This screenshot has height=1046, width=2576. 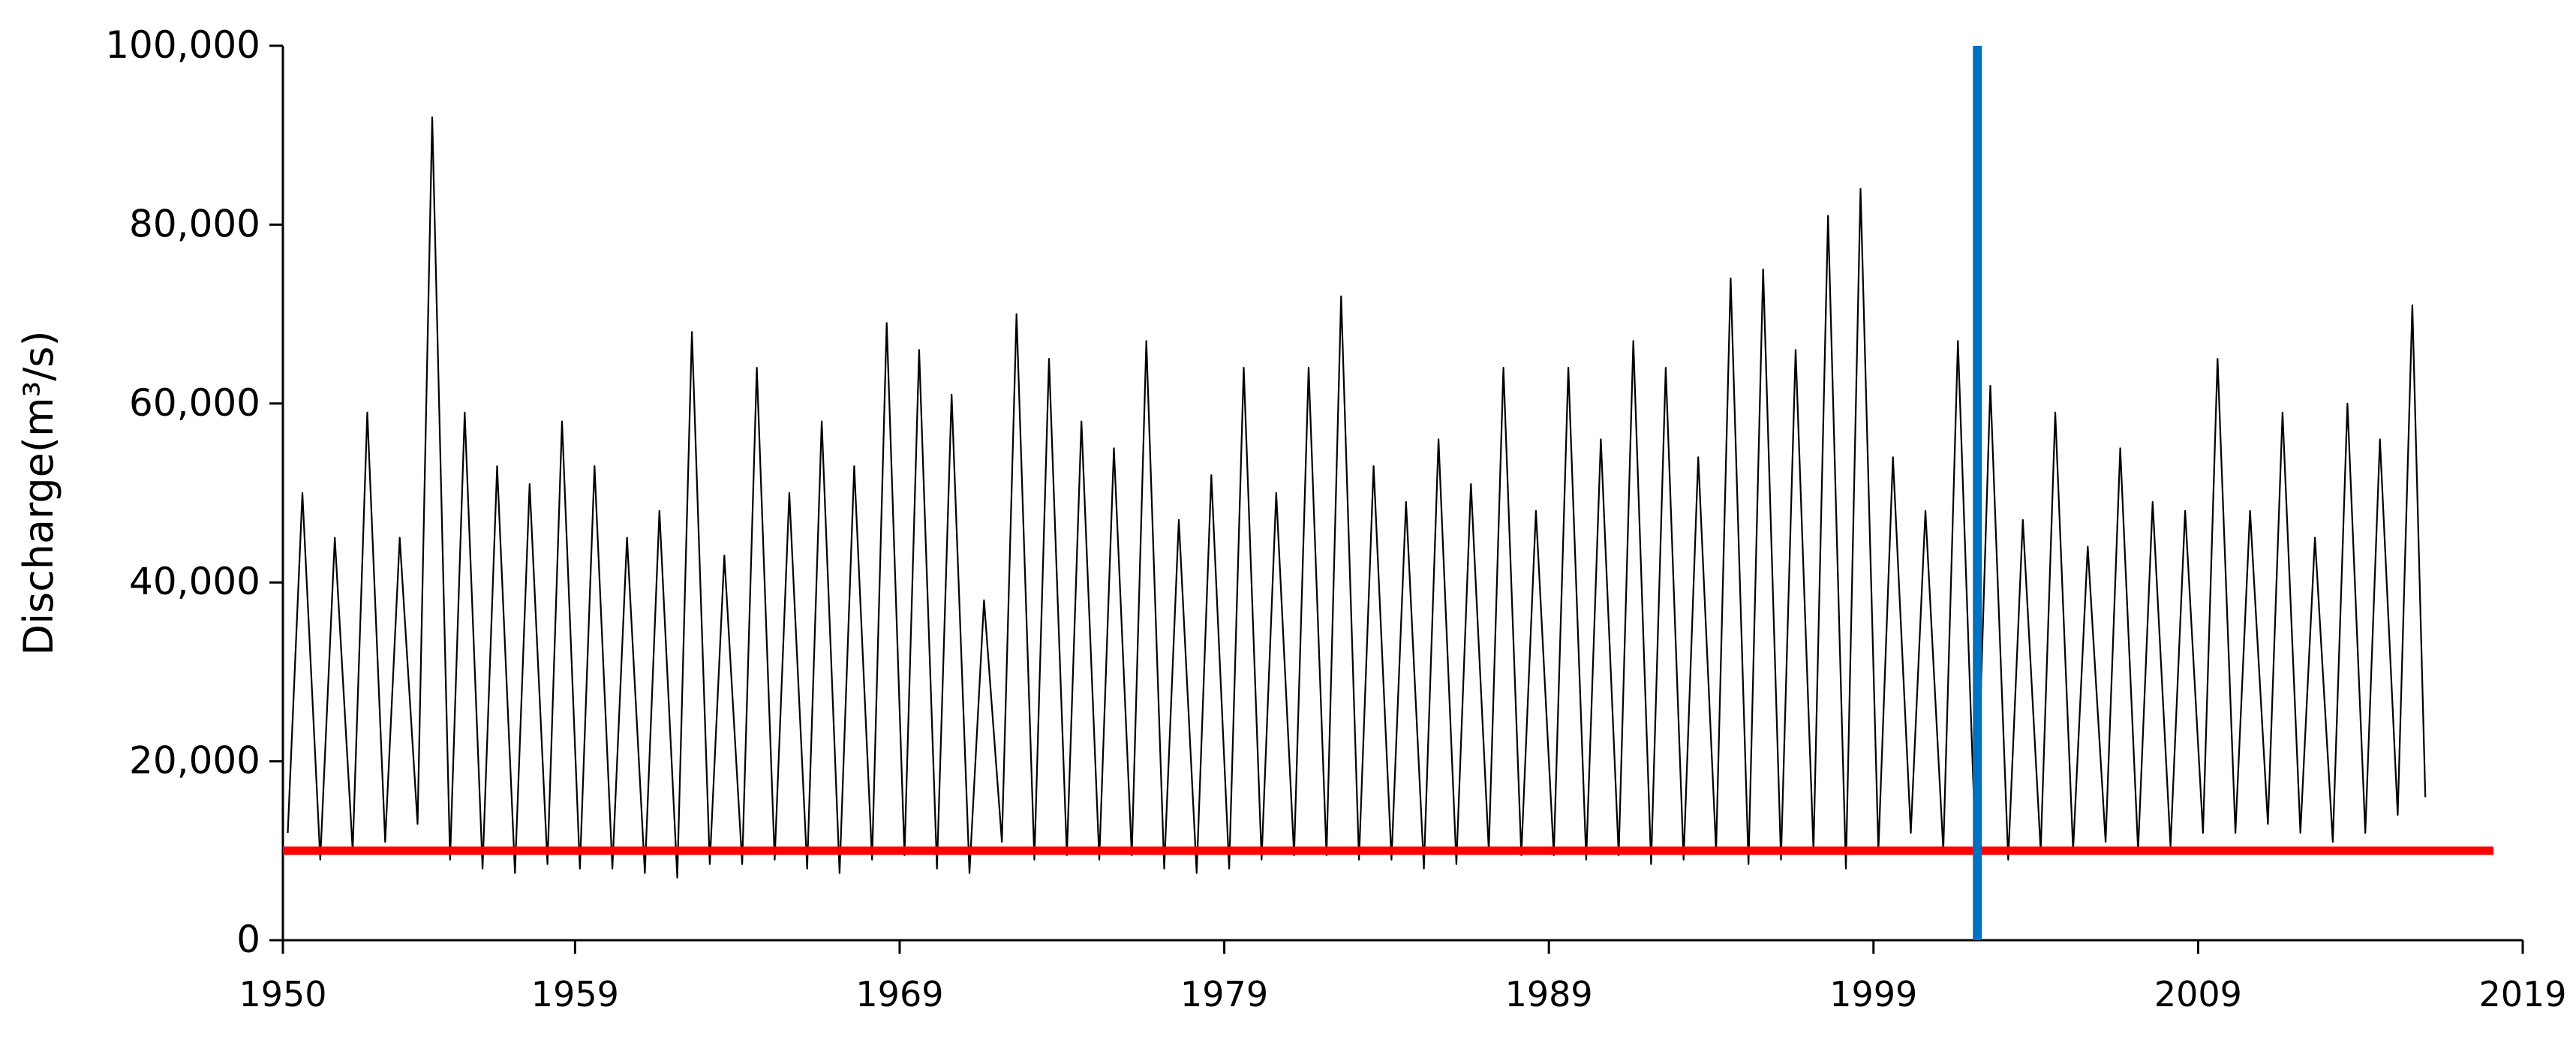 I want to click on y-axis-title: Discharge(m³/s), so click(x=38, y=492).